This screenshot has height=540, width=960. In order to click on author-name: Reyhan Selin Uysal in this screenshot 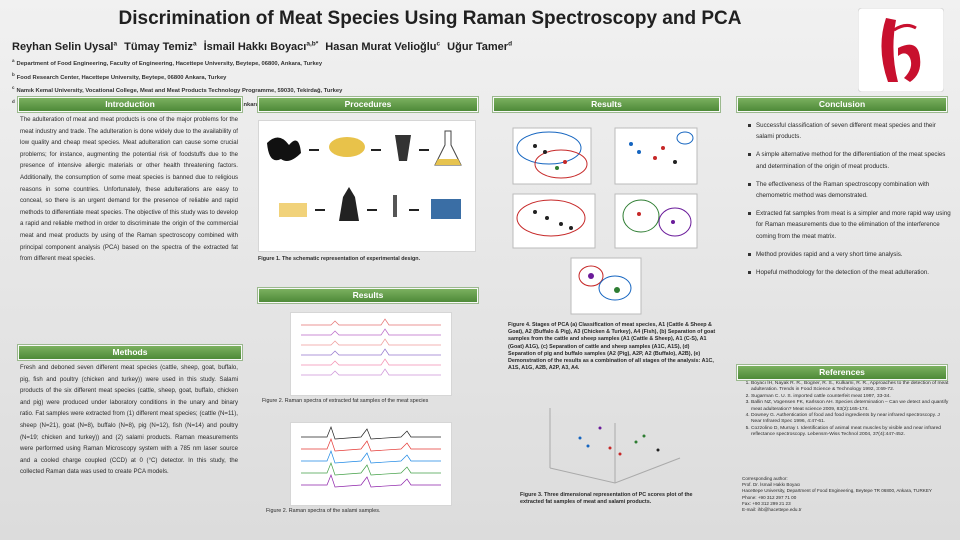, I will do `click(63, 46)`.